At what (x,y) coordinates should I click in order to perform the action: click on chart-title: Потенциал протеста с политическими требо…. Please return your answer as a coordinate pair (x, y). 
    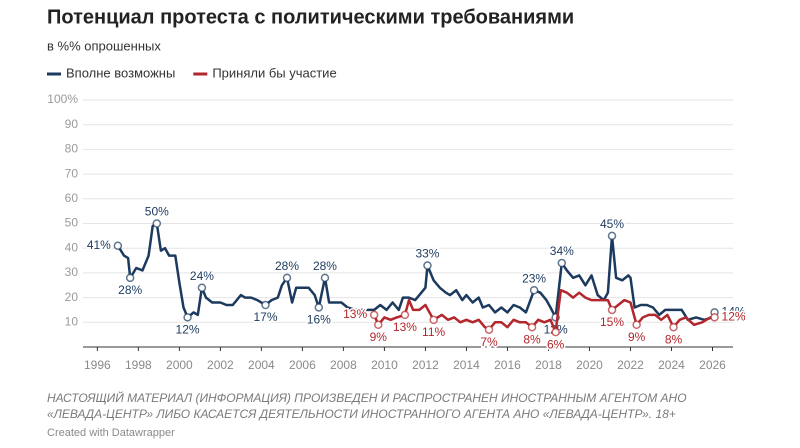
    Looking at the image, I should click on (310, 17).